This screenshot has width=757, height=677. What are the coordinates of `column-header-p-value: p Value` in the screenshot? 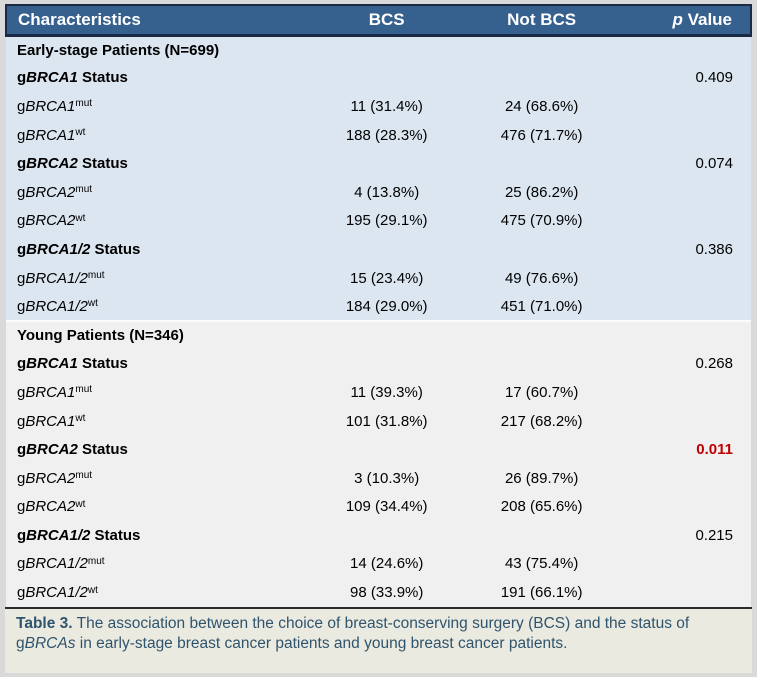 It's located at (686, 20).